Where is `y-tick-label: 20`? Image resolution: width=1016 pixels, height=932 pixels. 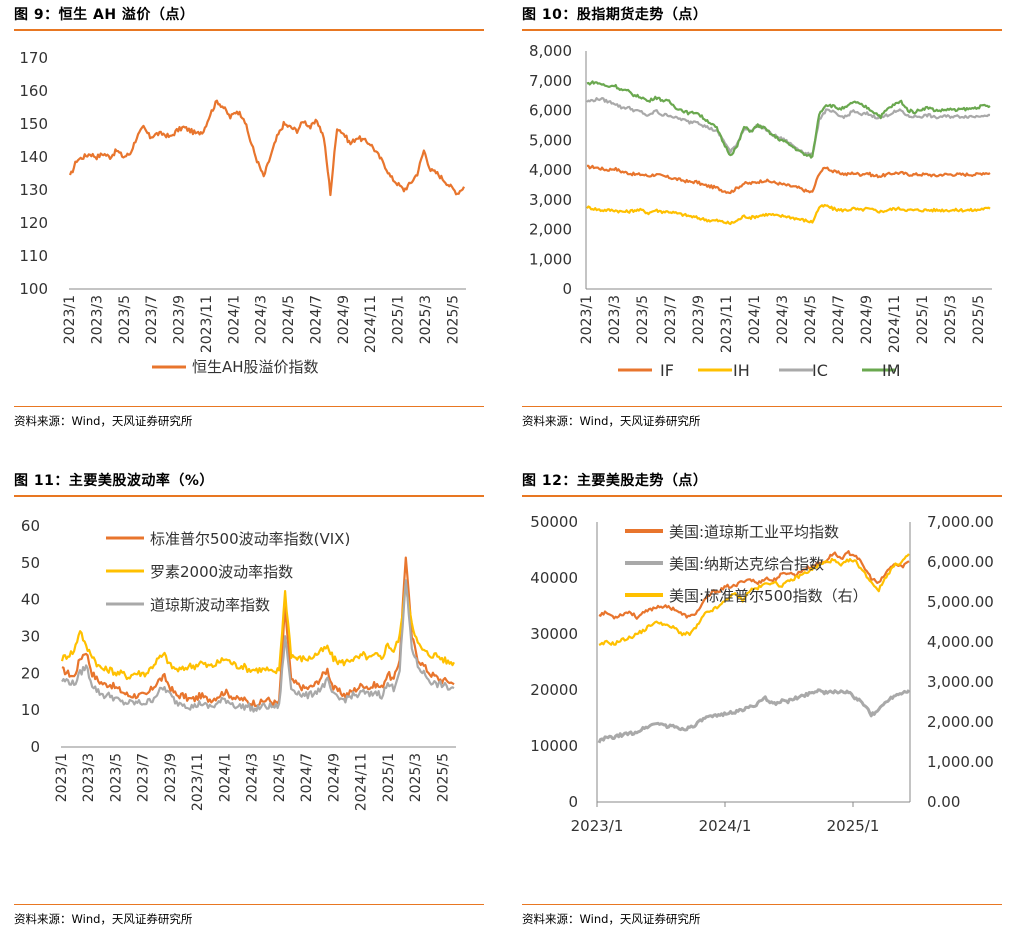 y-tick-label: 20 is located at coordinates (30, 673).